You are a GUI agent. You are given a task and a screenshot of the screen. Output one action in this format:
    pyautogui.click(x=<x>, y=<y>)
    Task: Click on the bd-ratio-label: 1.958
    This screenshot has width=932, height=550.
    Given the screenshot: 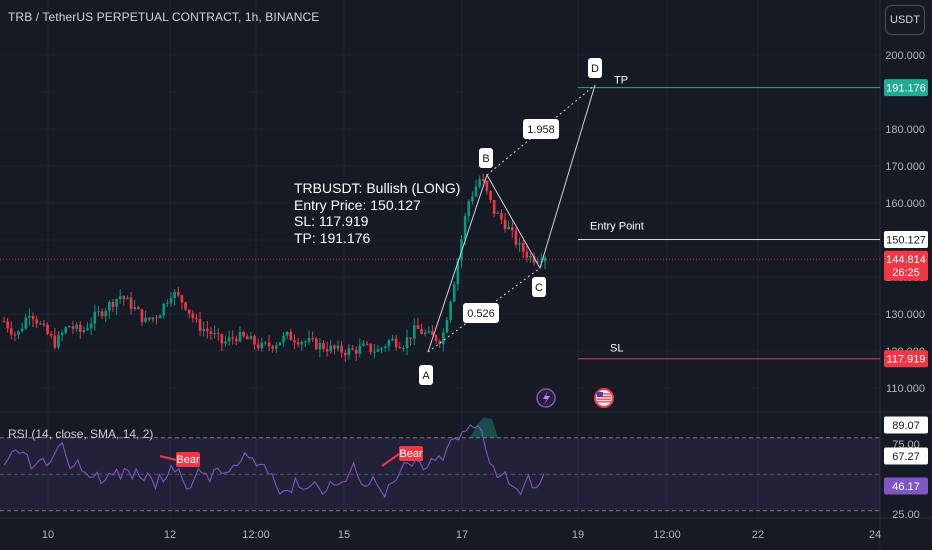 What is the action you would take?
    pyautogui.click(x=541, y=130)
    